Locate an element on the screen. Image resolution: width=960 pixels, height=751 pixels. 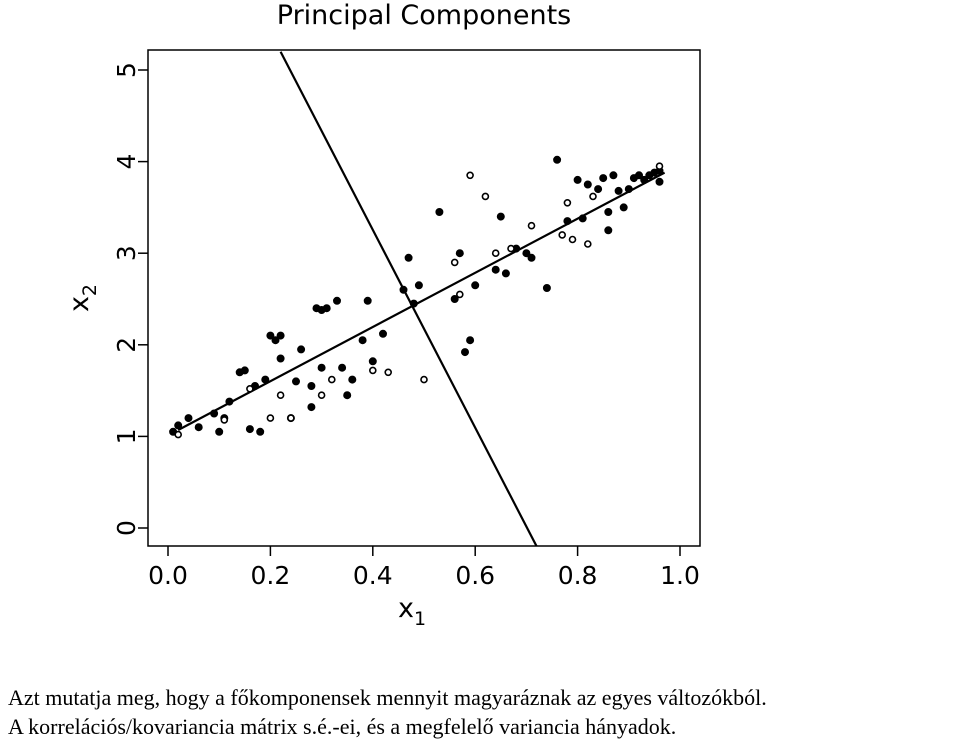
y-axis: 0 1 2 3 4 5 is located at coordinates (130, 299).